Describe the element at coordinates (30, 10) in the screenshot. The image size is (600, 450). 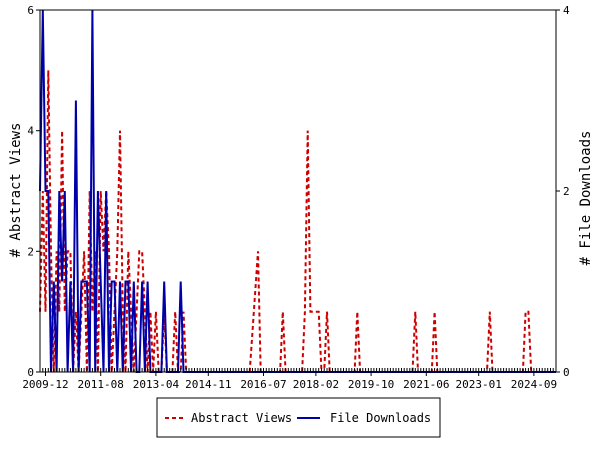
I see `y-left-tick-label: 6` at that location.